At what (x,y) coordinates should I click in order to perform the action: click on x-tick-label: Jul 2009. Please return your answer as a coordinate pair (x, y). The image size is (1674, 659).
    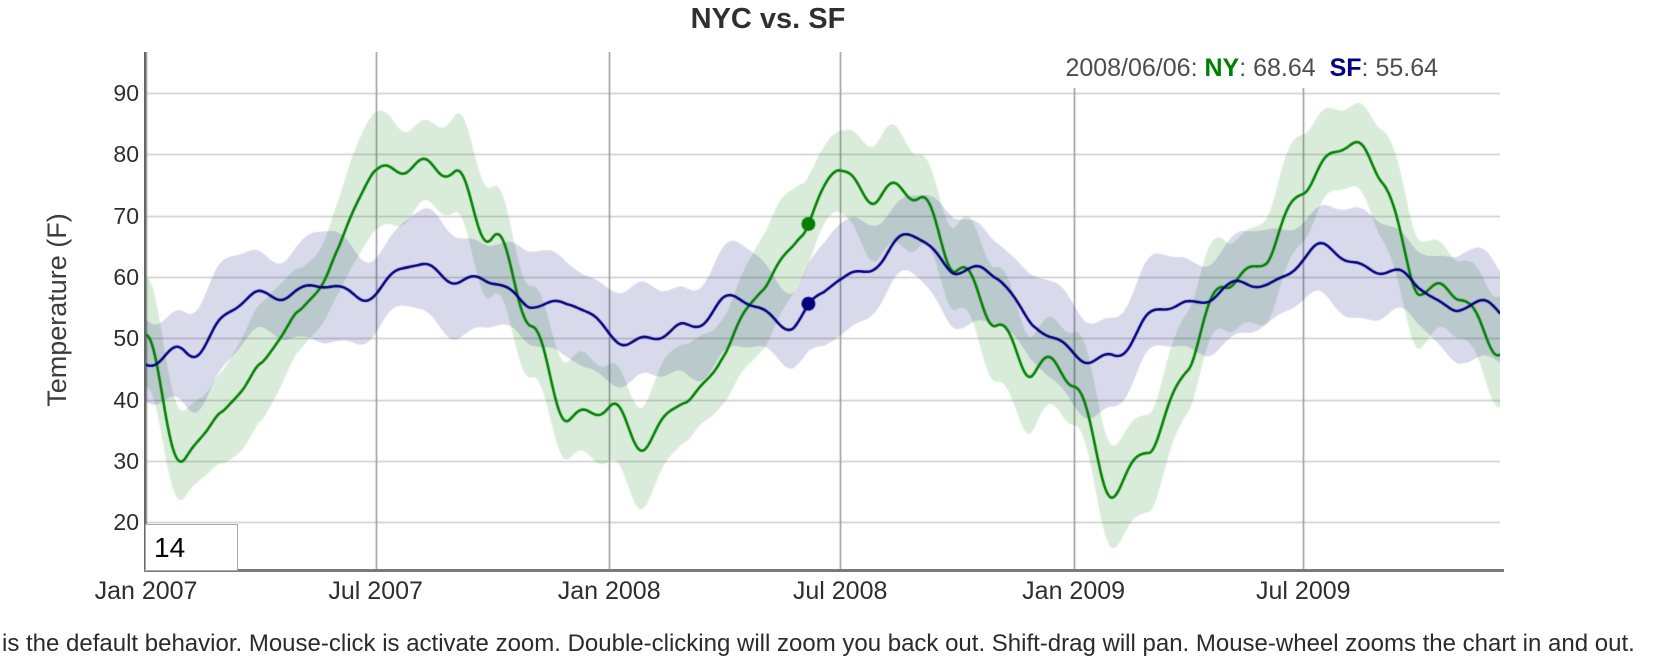
    Looking at the image, I should click on (1303, 591).